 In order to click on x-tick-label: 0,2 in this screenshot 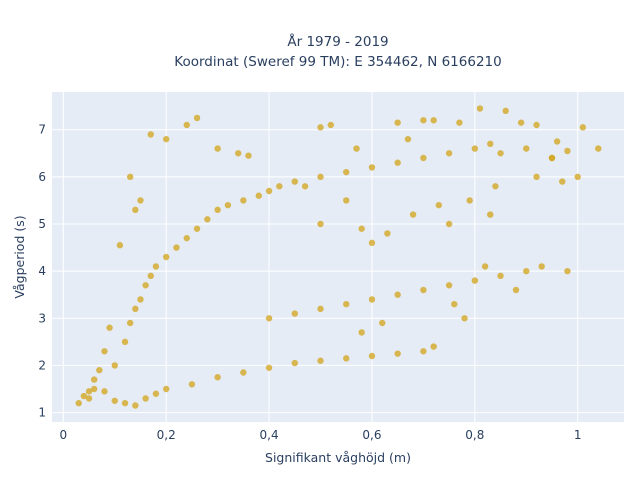, I will do `click(166, 435)`.